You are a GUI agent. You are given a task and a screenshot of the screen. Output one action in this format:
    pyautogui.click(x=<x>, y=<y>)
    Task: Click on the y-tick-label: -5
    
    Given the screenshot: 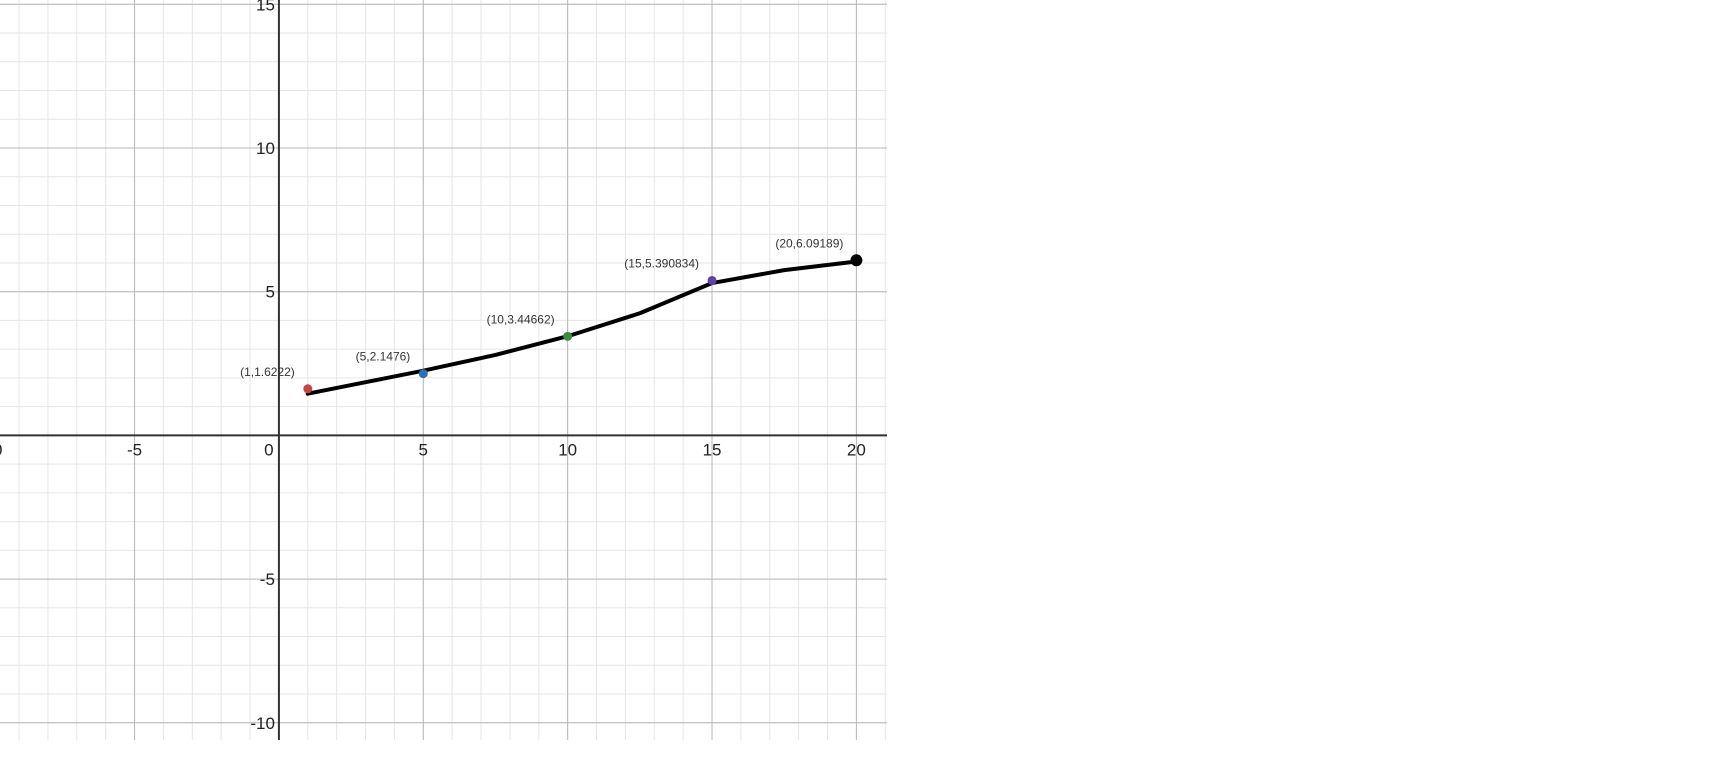 What is the action you would take?
    pyautogui.click(x=267, y=579)
    